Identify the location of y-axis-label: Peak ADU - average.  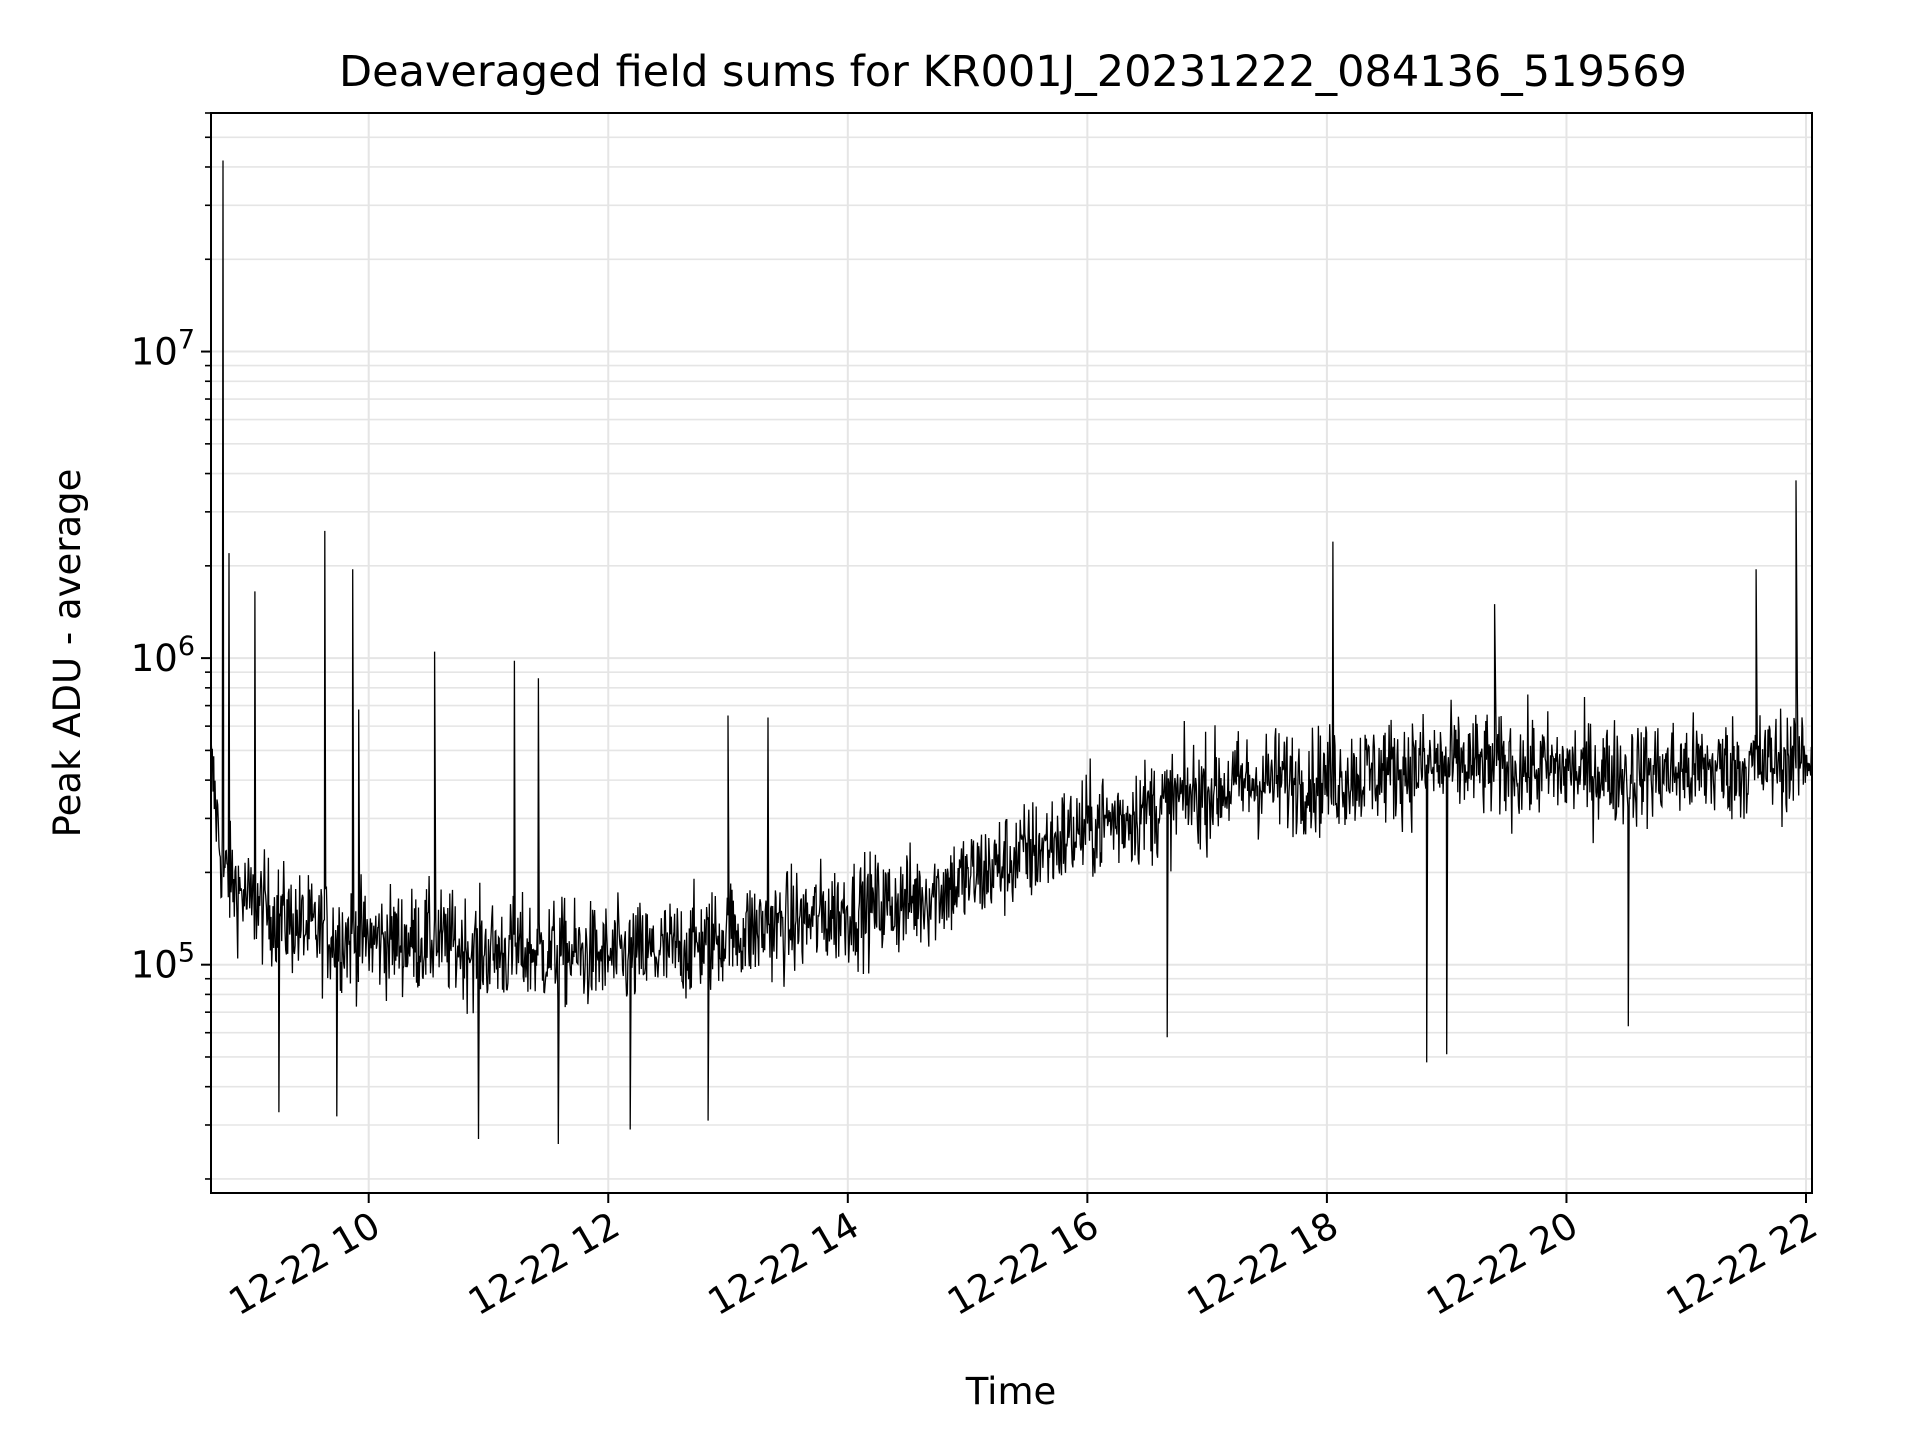
(67, 653).